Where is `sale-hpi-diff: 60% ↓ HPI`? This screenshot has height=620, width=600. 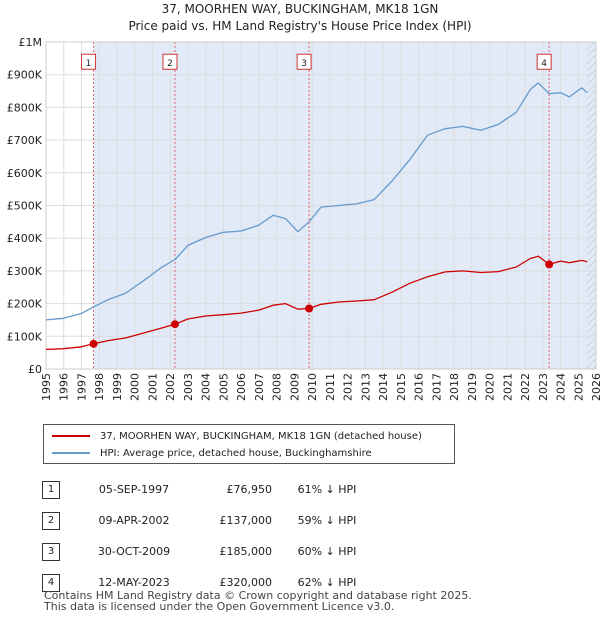 sale-hpi-diff: 60% ↓ HPI is located at coordinates (327, 551).